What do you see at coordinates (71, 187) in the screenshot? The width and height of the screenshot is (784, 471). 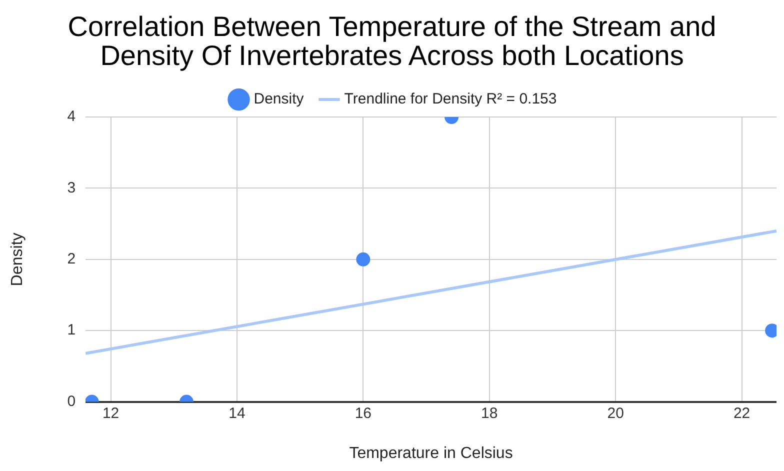 I see `y-tick-label: 3` at bounding box center [71, 187].